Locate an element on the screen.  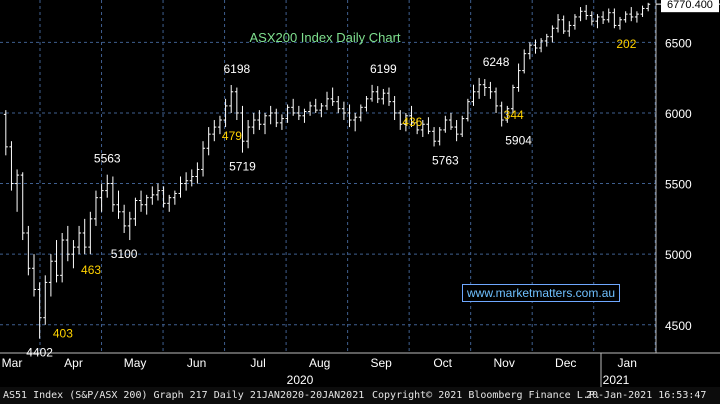
price-annotation: 5719 is located at coordinates (242, 167).